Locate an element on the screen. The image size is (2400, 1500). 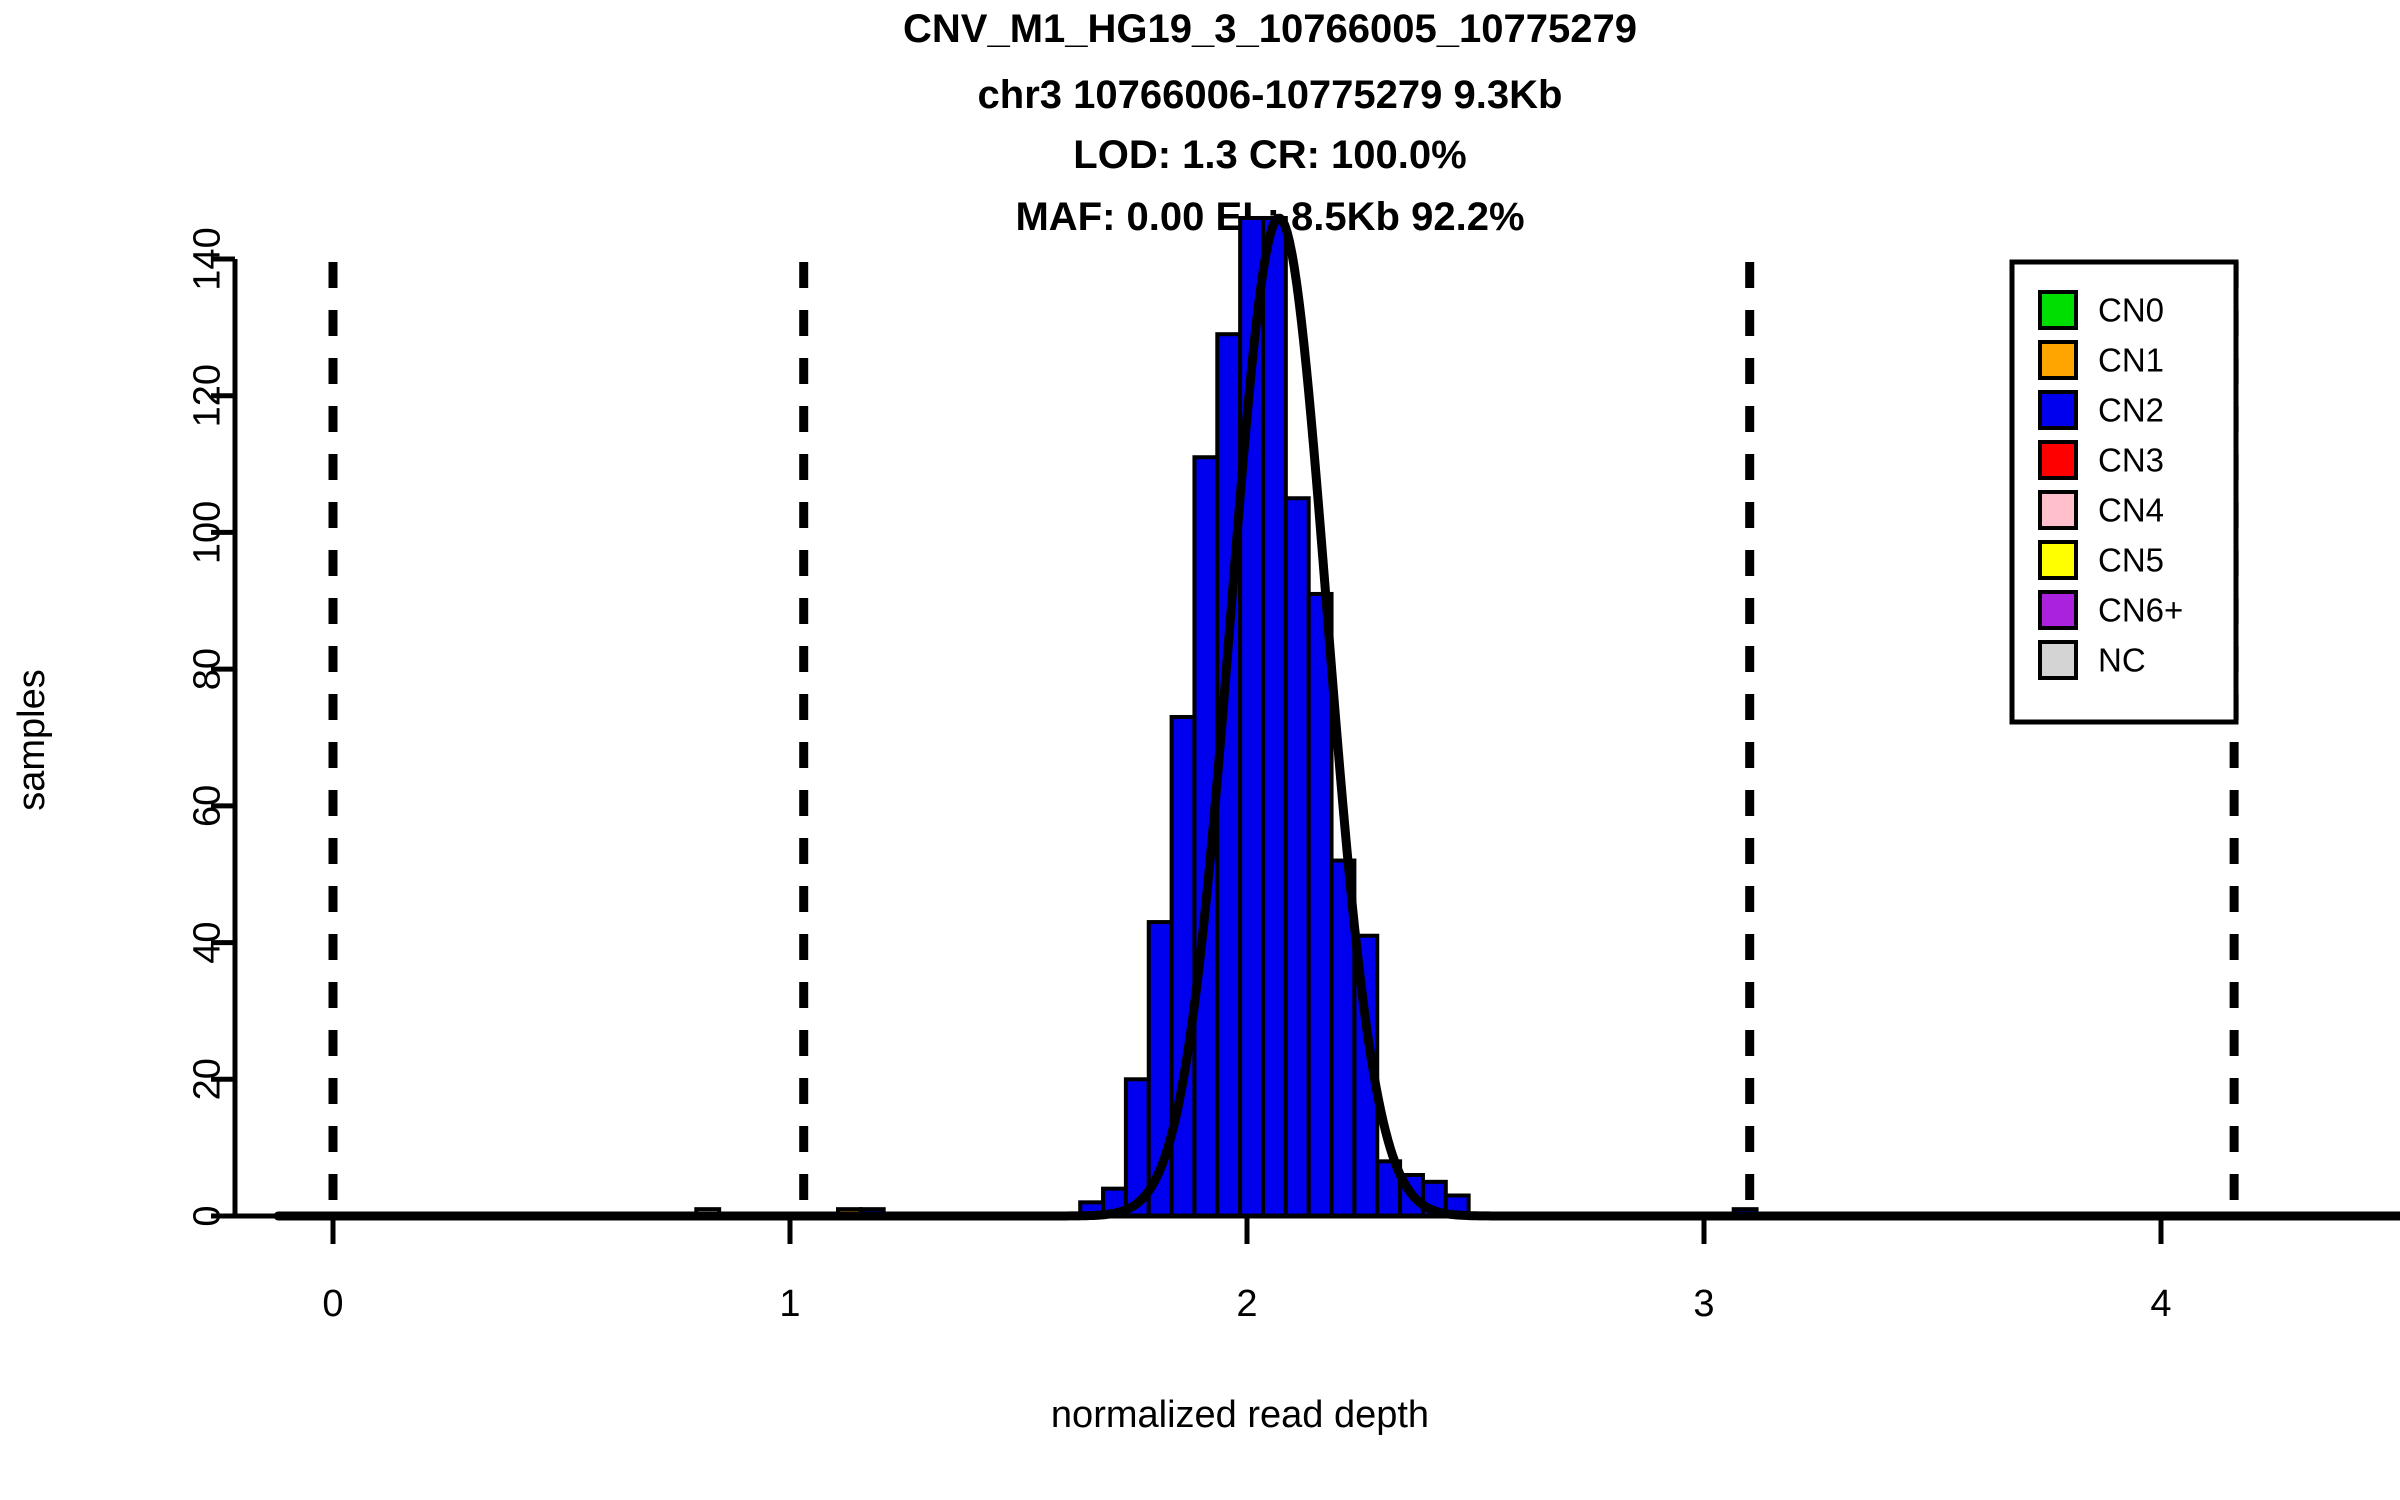
x-axis-tick-label: 2 is located at coordinates (1246, 1304).